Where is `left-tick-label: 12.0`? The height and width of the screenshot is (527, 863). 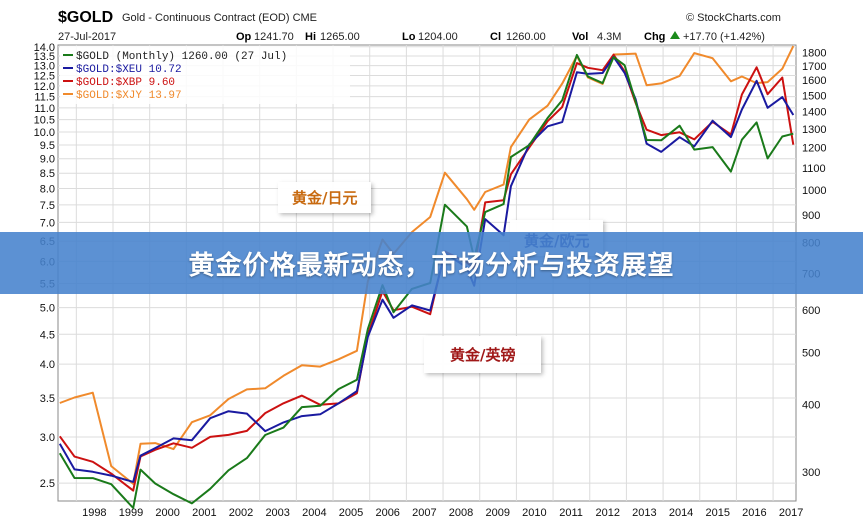
left-tick-label: 12.0 is located at coordinates (44, 87).